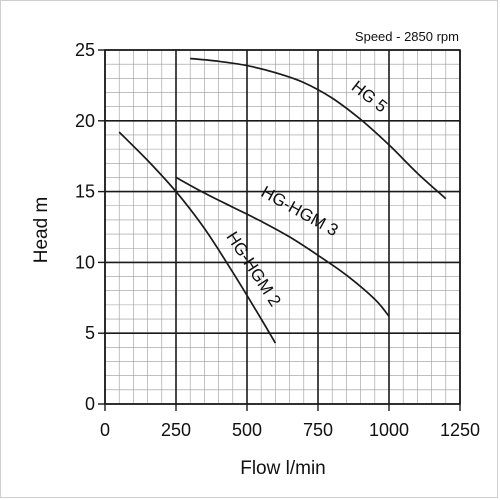 Image resolution: width=500 pixels, height=500 pixels. Describe the element at coordinates (90, 404) in the screenshot. I see `y-tick-label: 0` at that location.